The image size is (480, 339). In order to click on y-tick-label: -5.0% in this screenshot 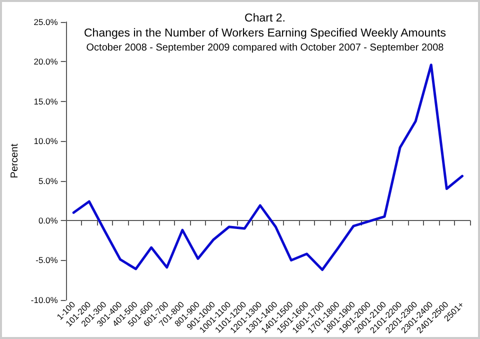, I will do `click(47, 260)`.